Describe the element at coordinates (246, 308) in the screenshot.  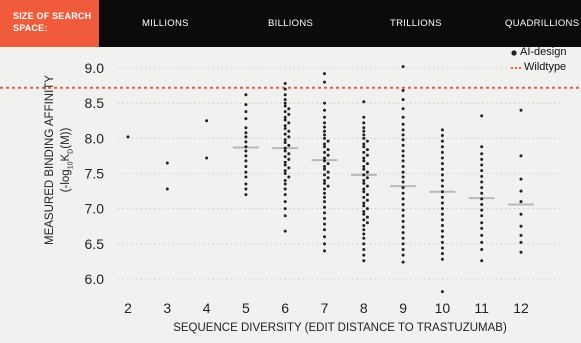
I see `x-tick-label: 5` at that location.